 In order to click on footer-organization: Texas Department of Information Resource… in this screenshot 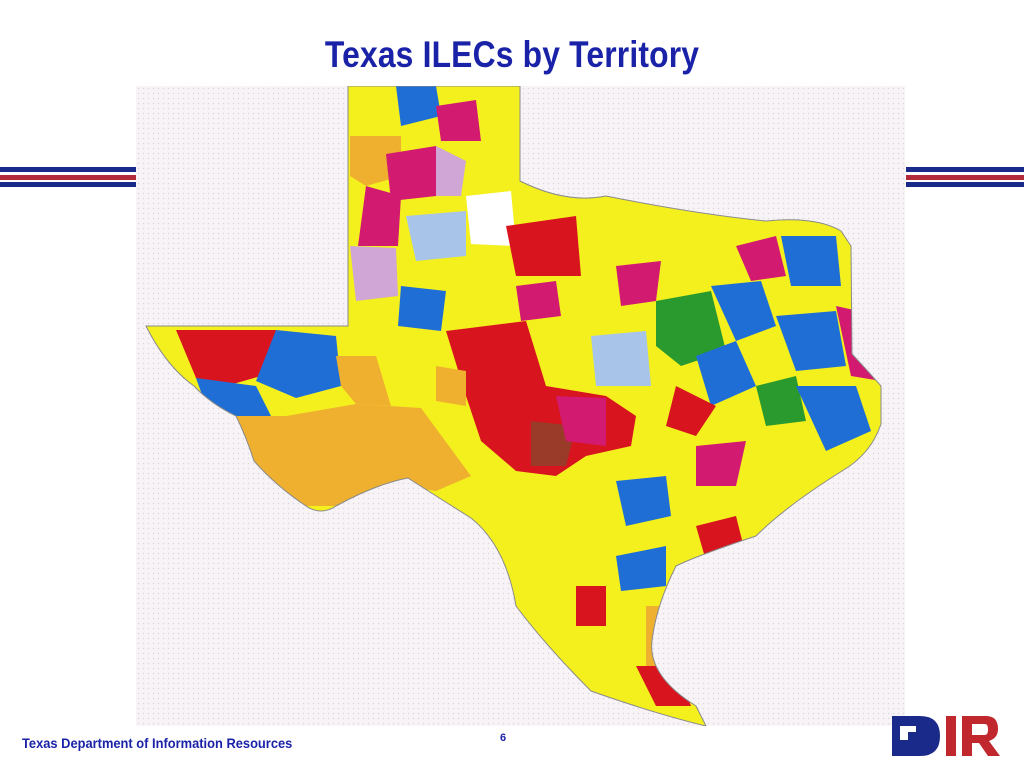, I will do `click(157, 743)`.